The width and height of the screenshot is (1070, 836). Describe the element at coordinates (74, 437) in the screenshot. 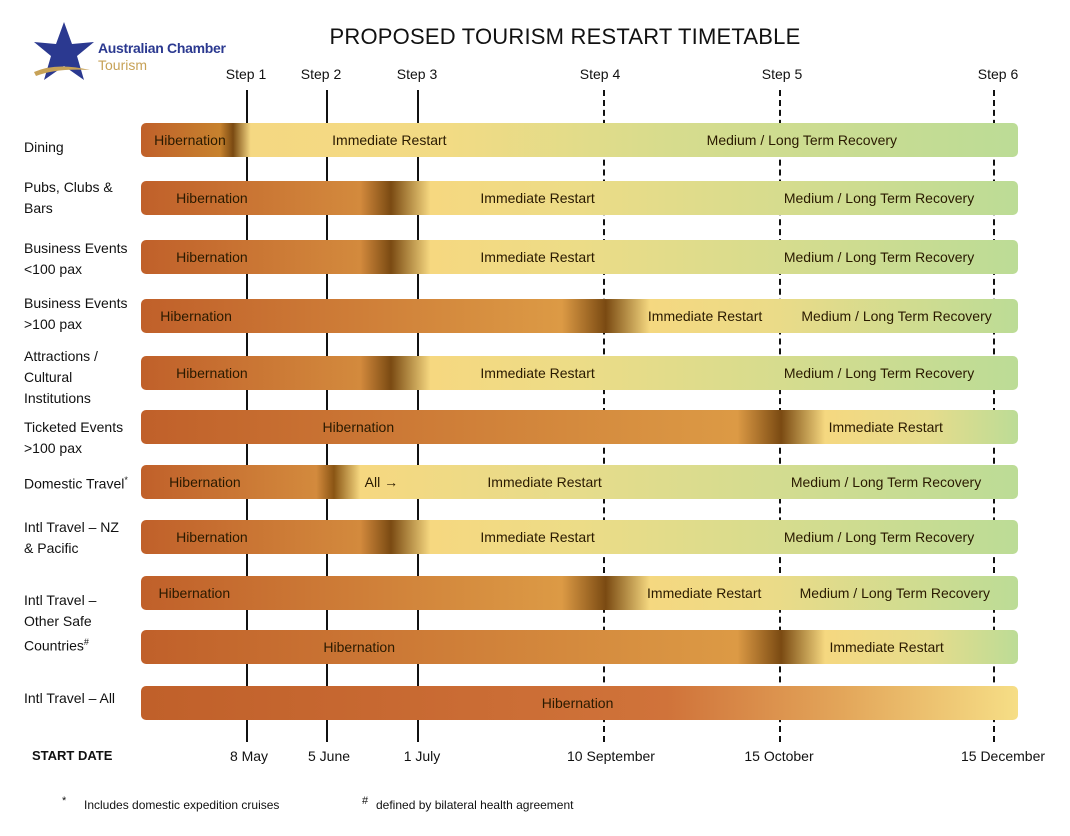

I see `row-label-ticketed-events-over-100: Ticketed Events >100 pax` at that location.